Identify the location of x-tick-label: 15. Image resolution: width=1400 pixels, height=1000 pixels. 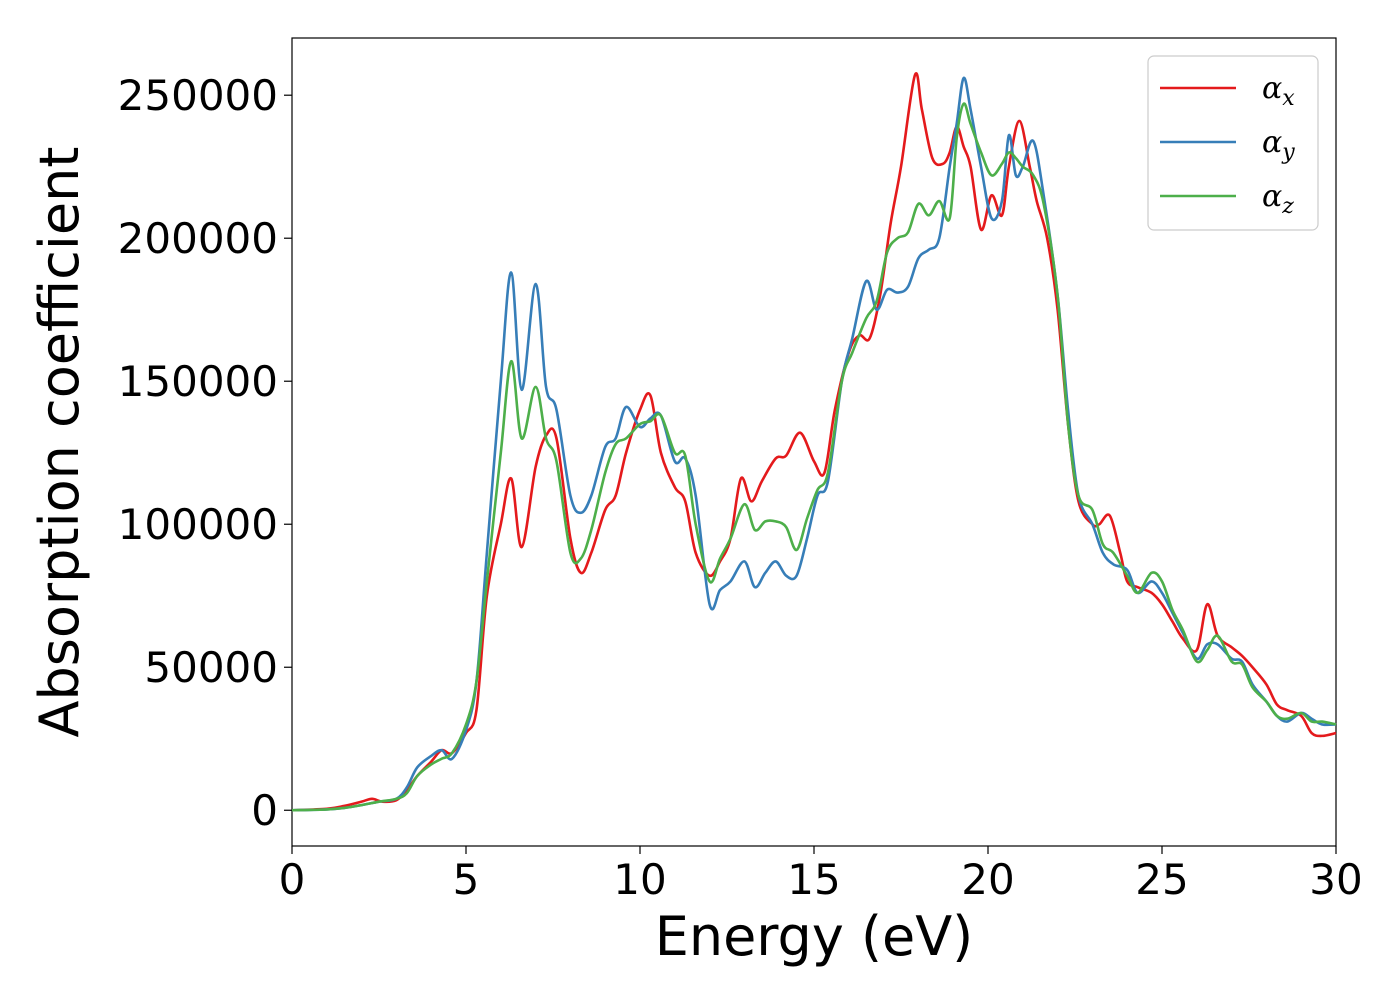
(813, 879).